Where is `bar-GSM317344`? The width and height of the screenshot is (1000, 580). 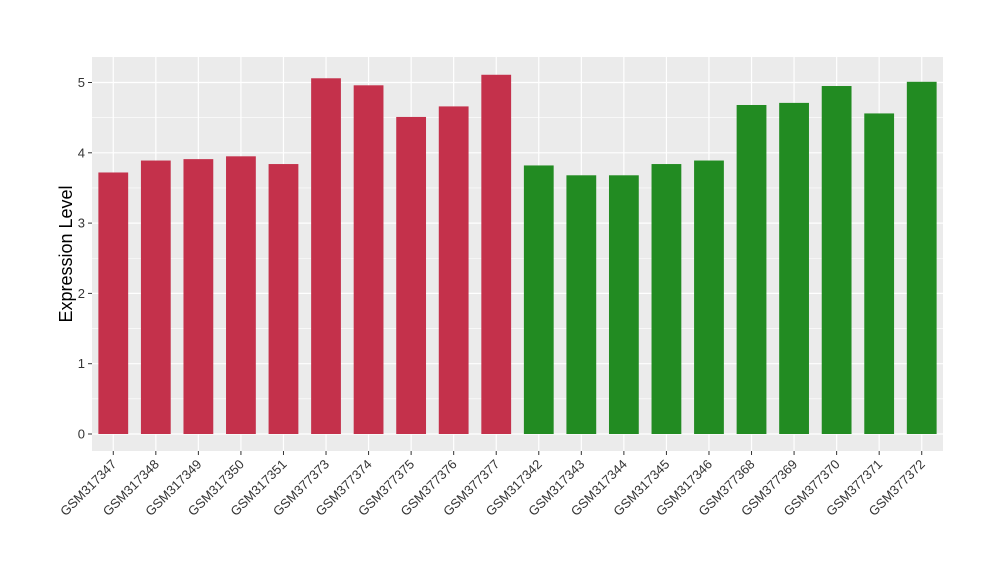
bar-GSM317344 is located at coordinates (623, 304).